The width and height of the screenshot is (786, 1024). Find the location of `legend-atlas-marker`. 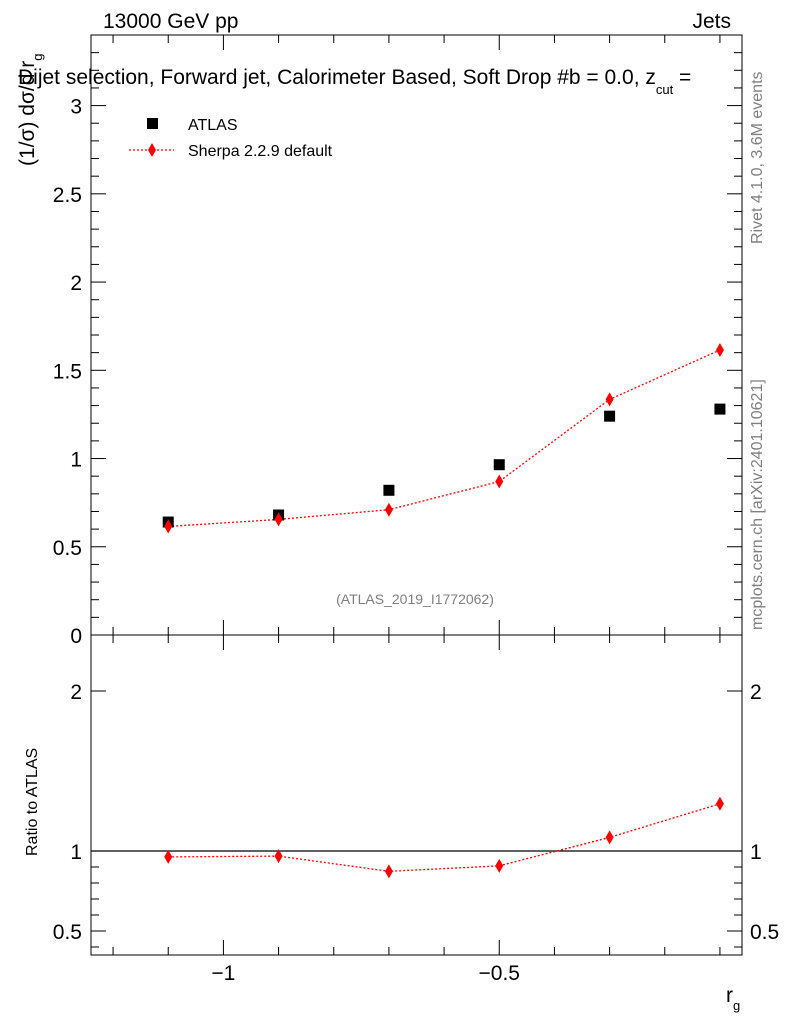

legend-atlas-marker is located at coordinates (152, 123).